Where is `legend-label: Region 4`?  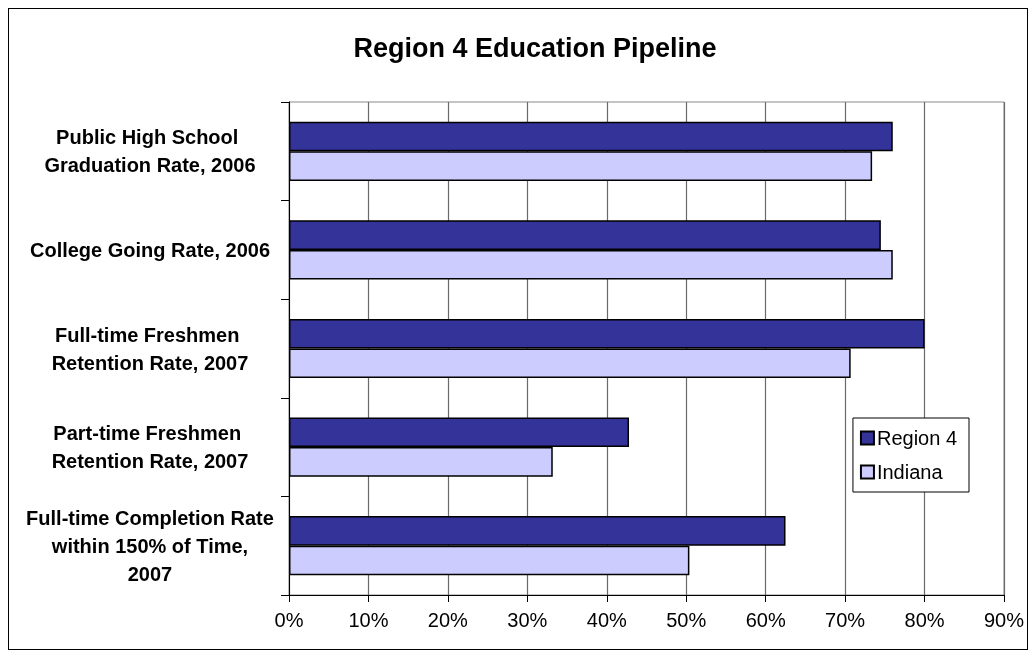 legend-label: Region 4 is located at coordinates (916, 438).